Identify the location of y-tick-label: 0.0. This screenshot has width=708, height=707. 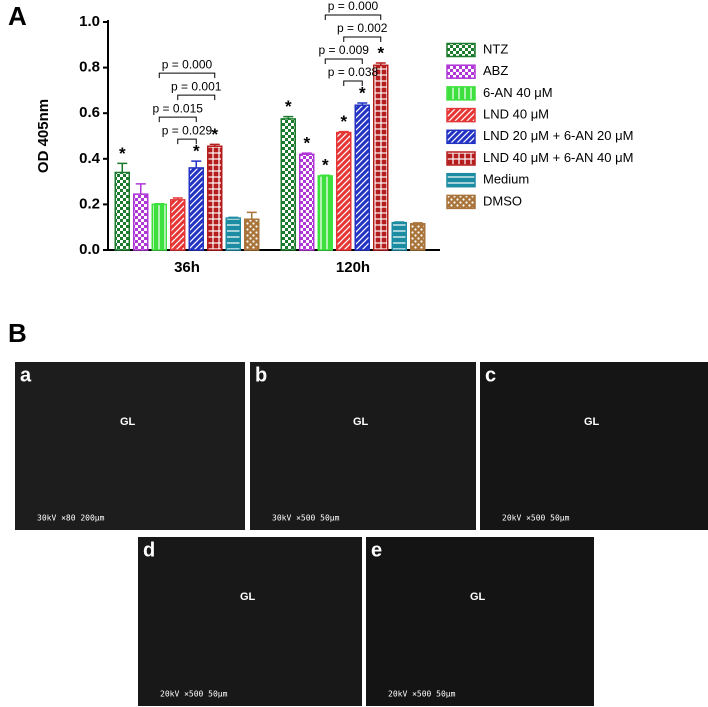
(89, 249).